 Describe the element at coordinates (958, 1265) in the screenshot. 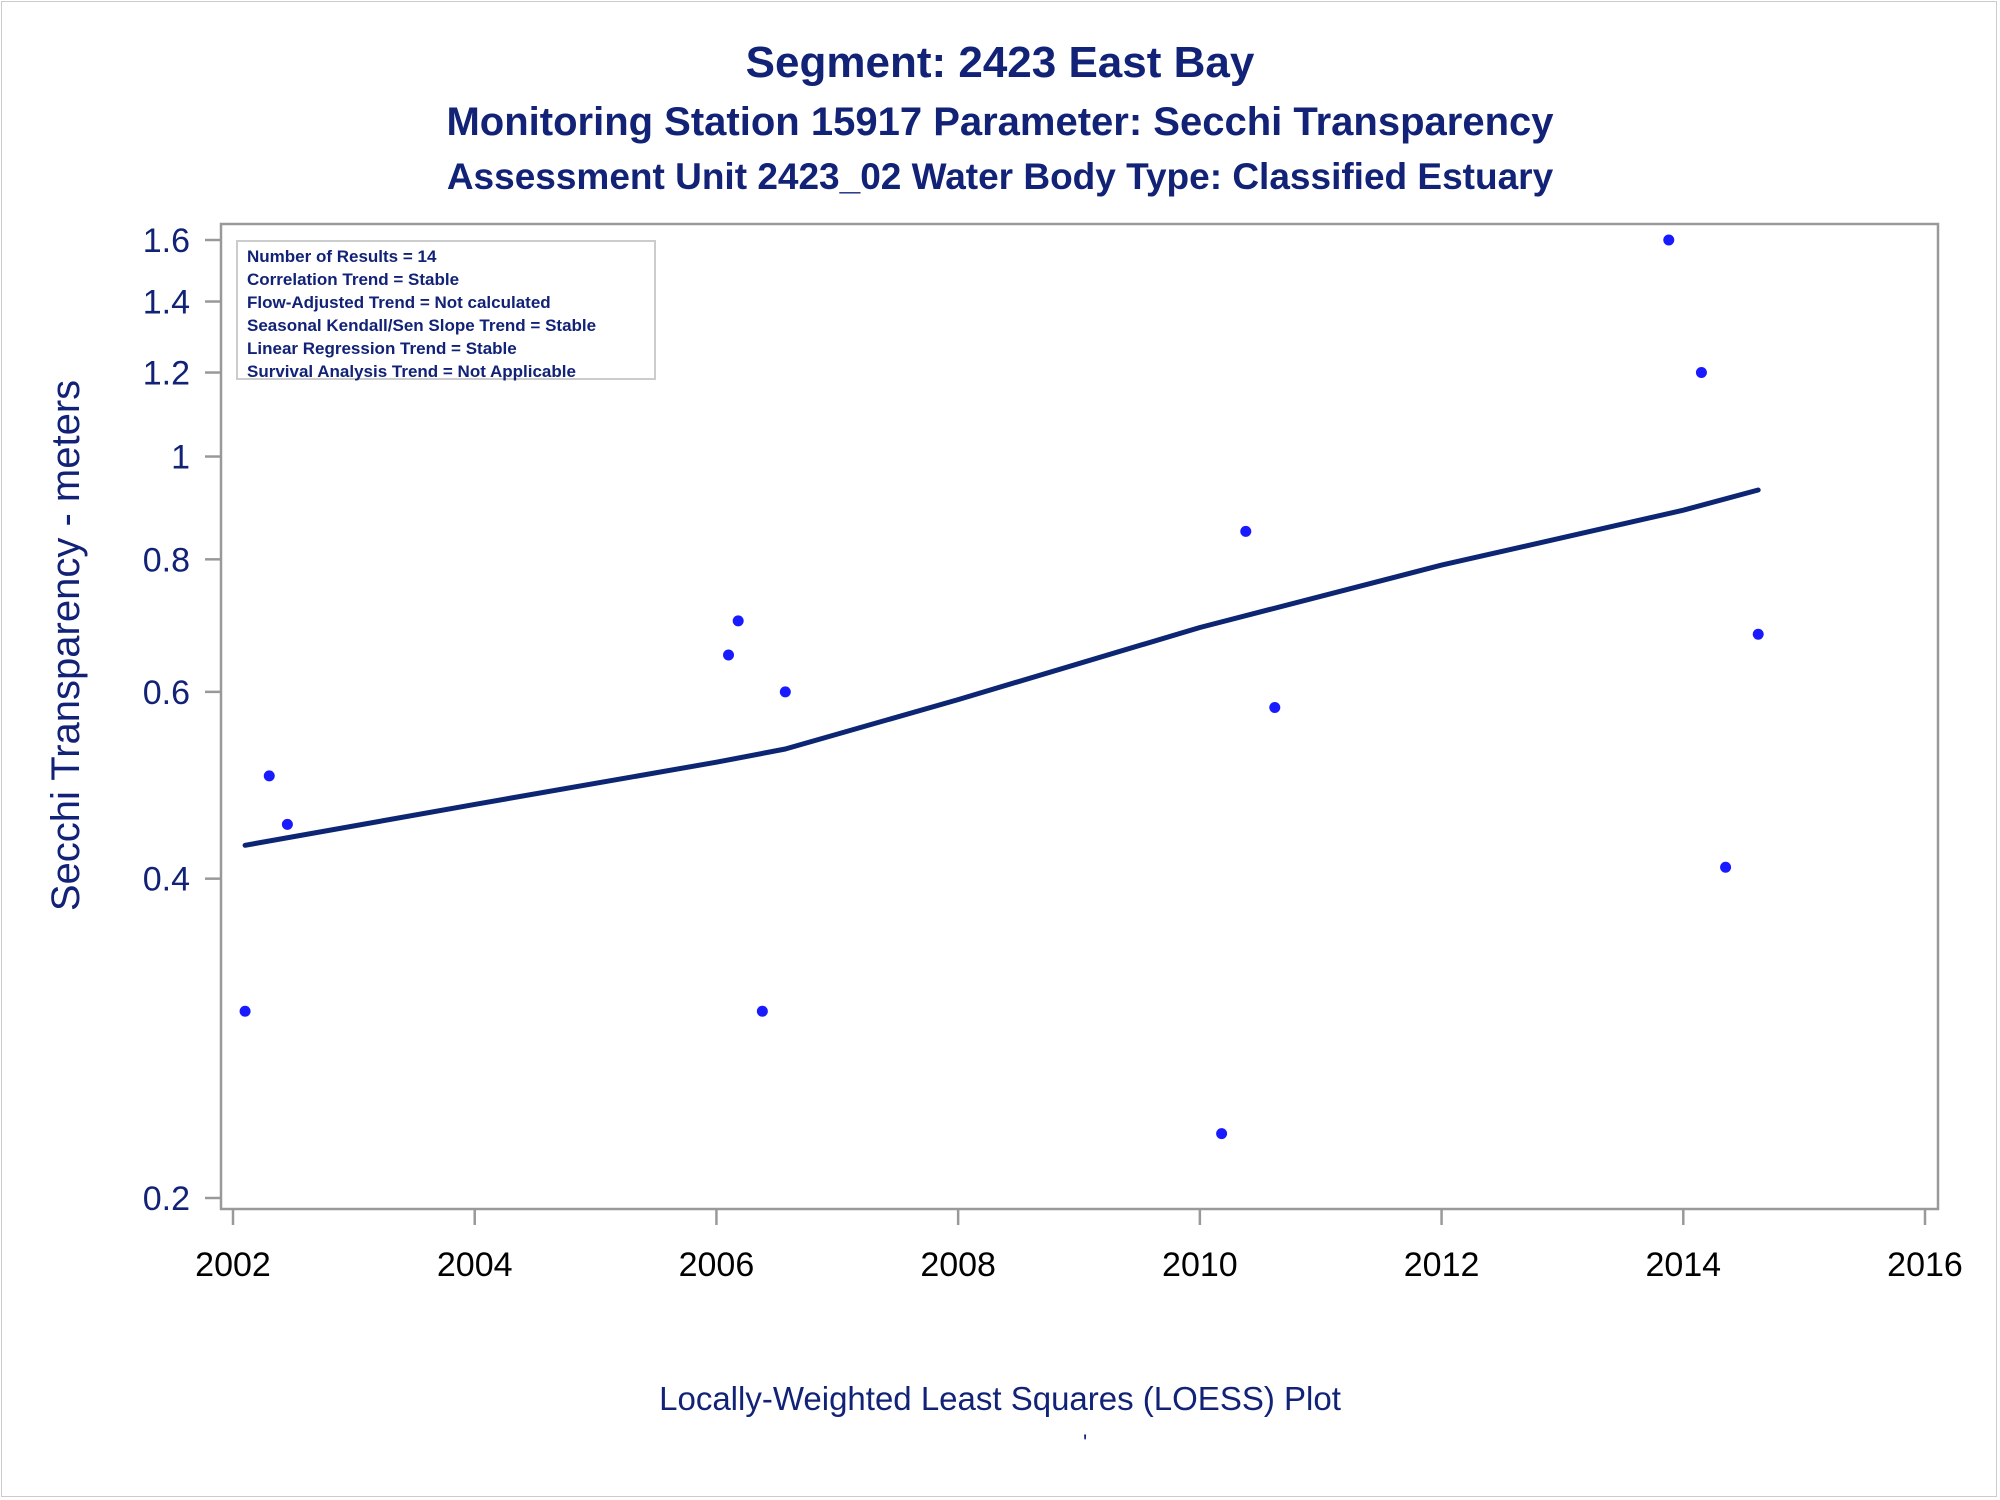

I see `x-tick-label: 2008` at that location.